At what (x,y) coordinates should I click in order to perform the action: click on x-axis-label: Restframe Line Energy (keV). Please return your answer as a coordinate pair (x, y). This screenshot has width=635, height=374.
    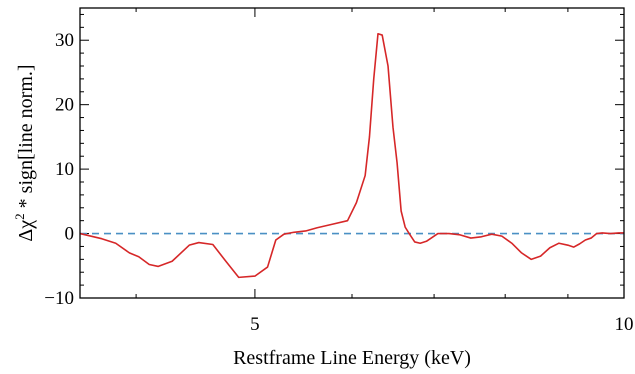
    Looking at the image, I should click on (352, 358).